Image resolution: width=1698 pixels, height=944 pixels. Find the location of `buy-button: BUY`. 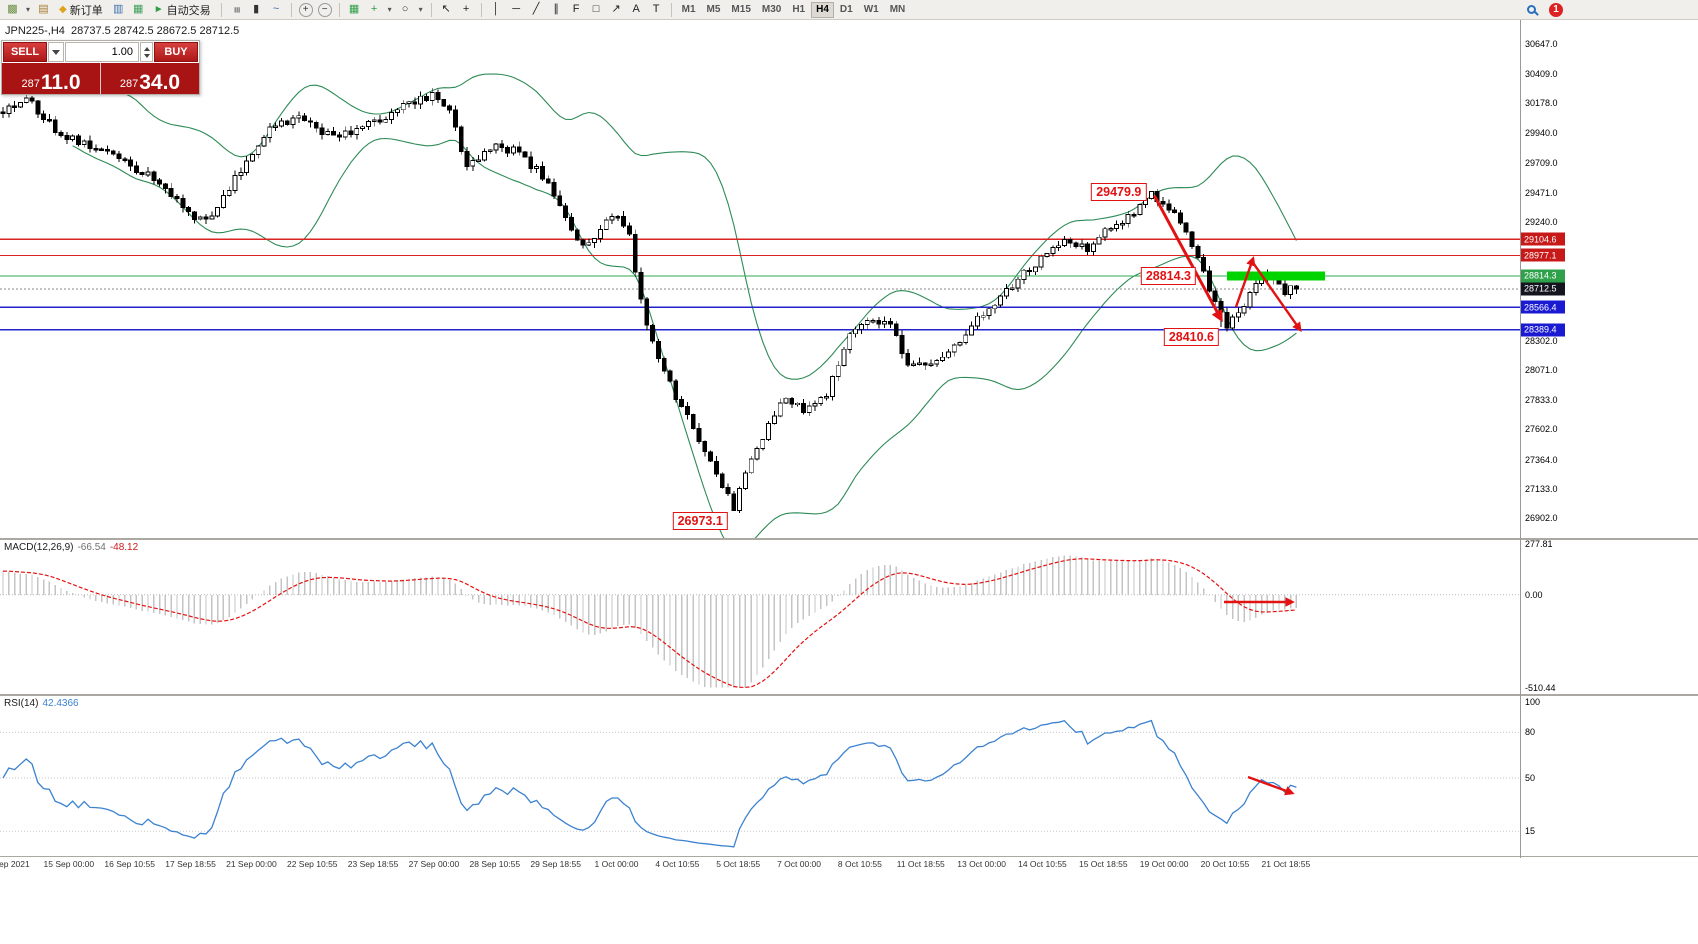

buy-button: BUY is located at coordinates (176, 52).